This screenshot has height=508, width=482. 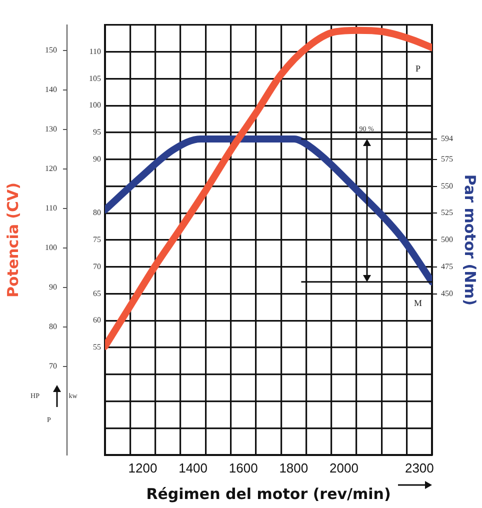 I want to click on y3-tick-label: 140, so click(x=51, y=89).